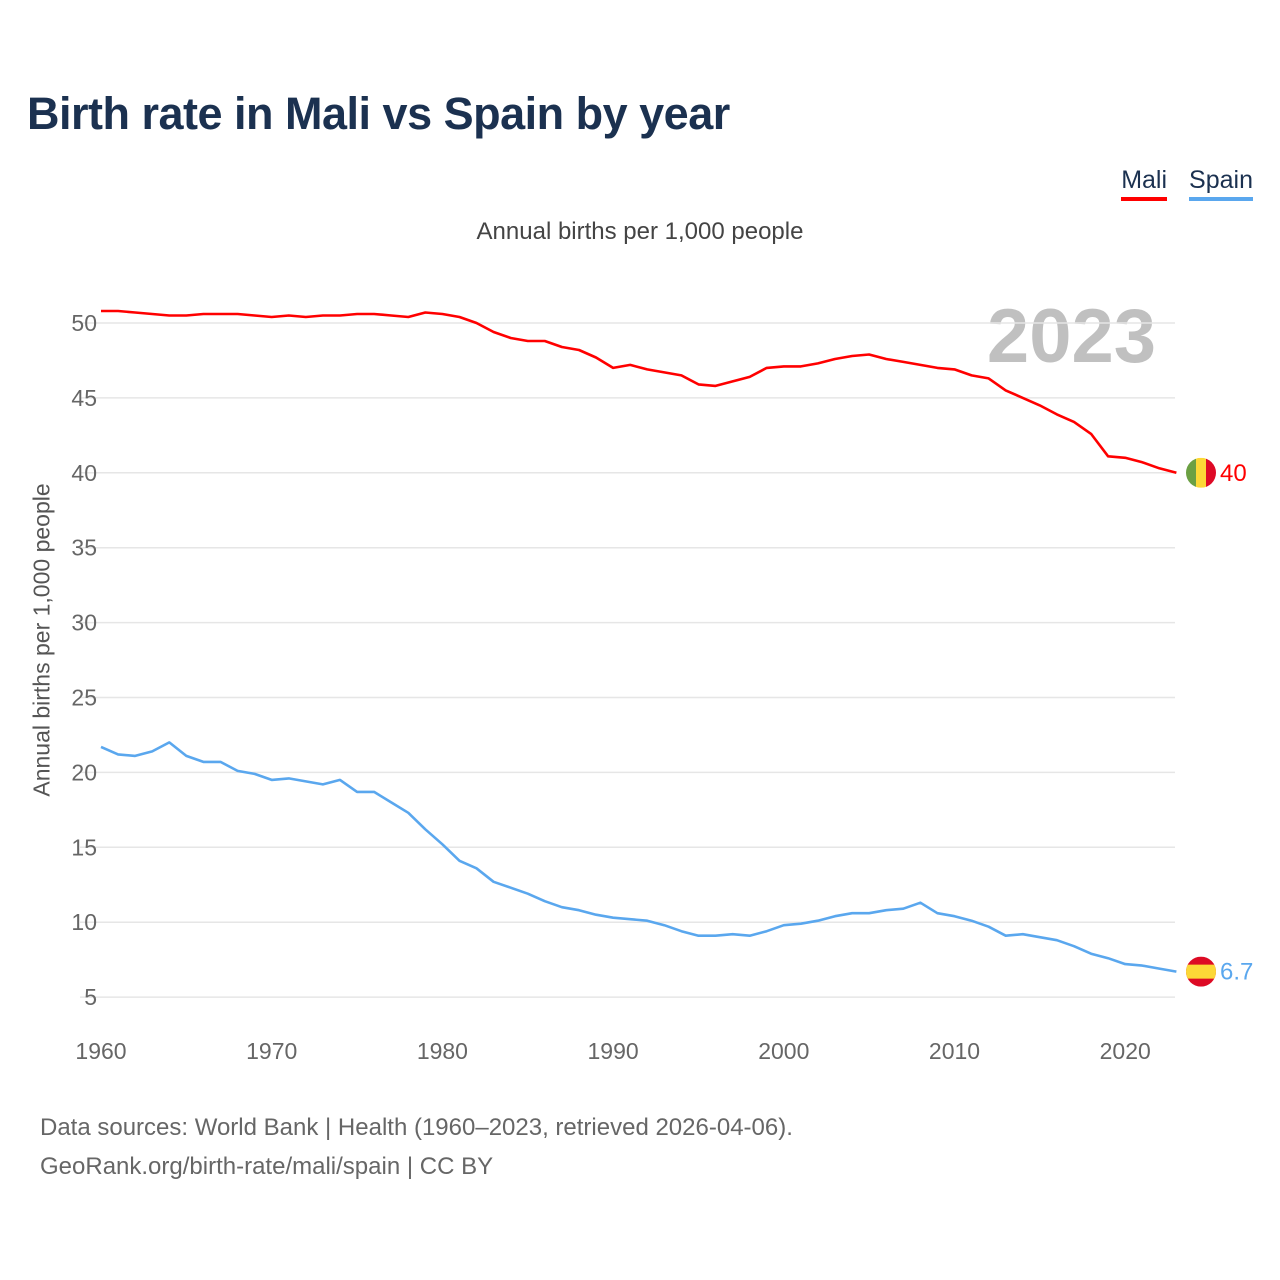 This screenshot has width=1280, height=1280. Describe the element at coordinates (639, 392) in the screenshot. I see `series-line-mali` at that location.